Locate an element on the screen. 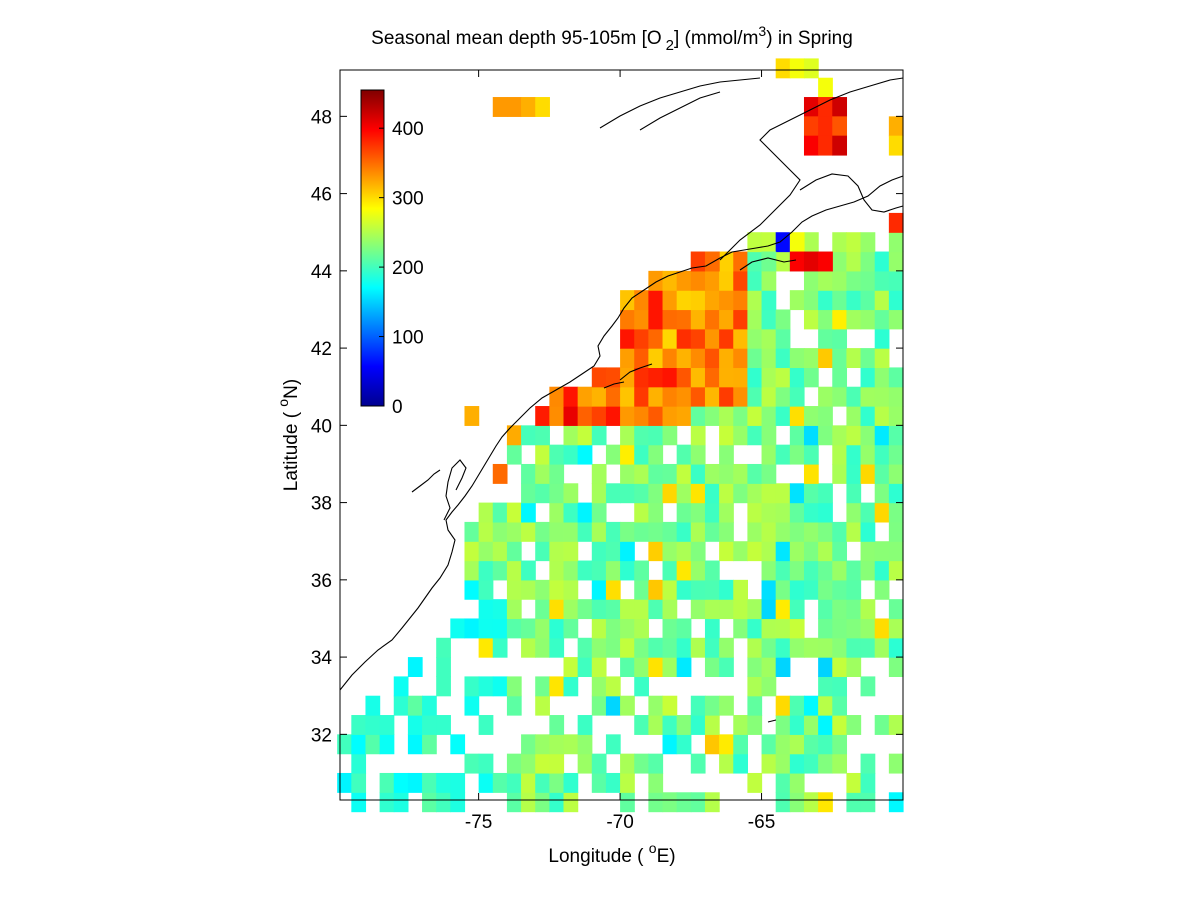 Image resolution: width=1200 pixels, height=900 pixels. y-tick-label: 48 is located at coordinates (321, 117).